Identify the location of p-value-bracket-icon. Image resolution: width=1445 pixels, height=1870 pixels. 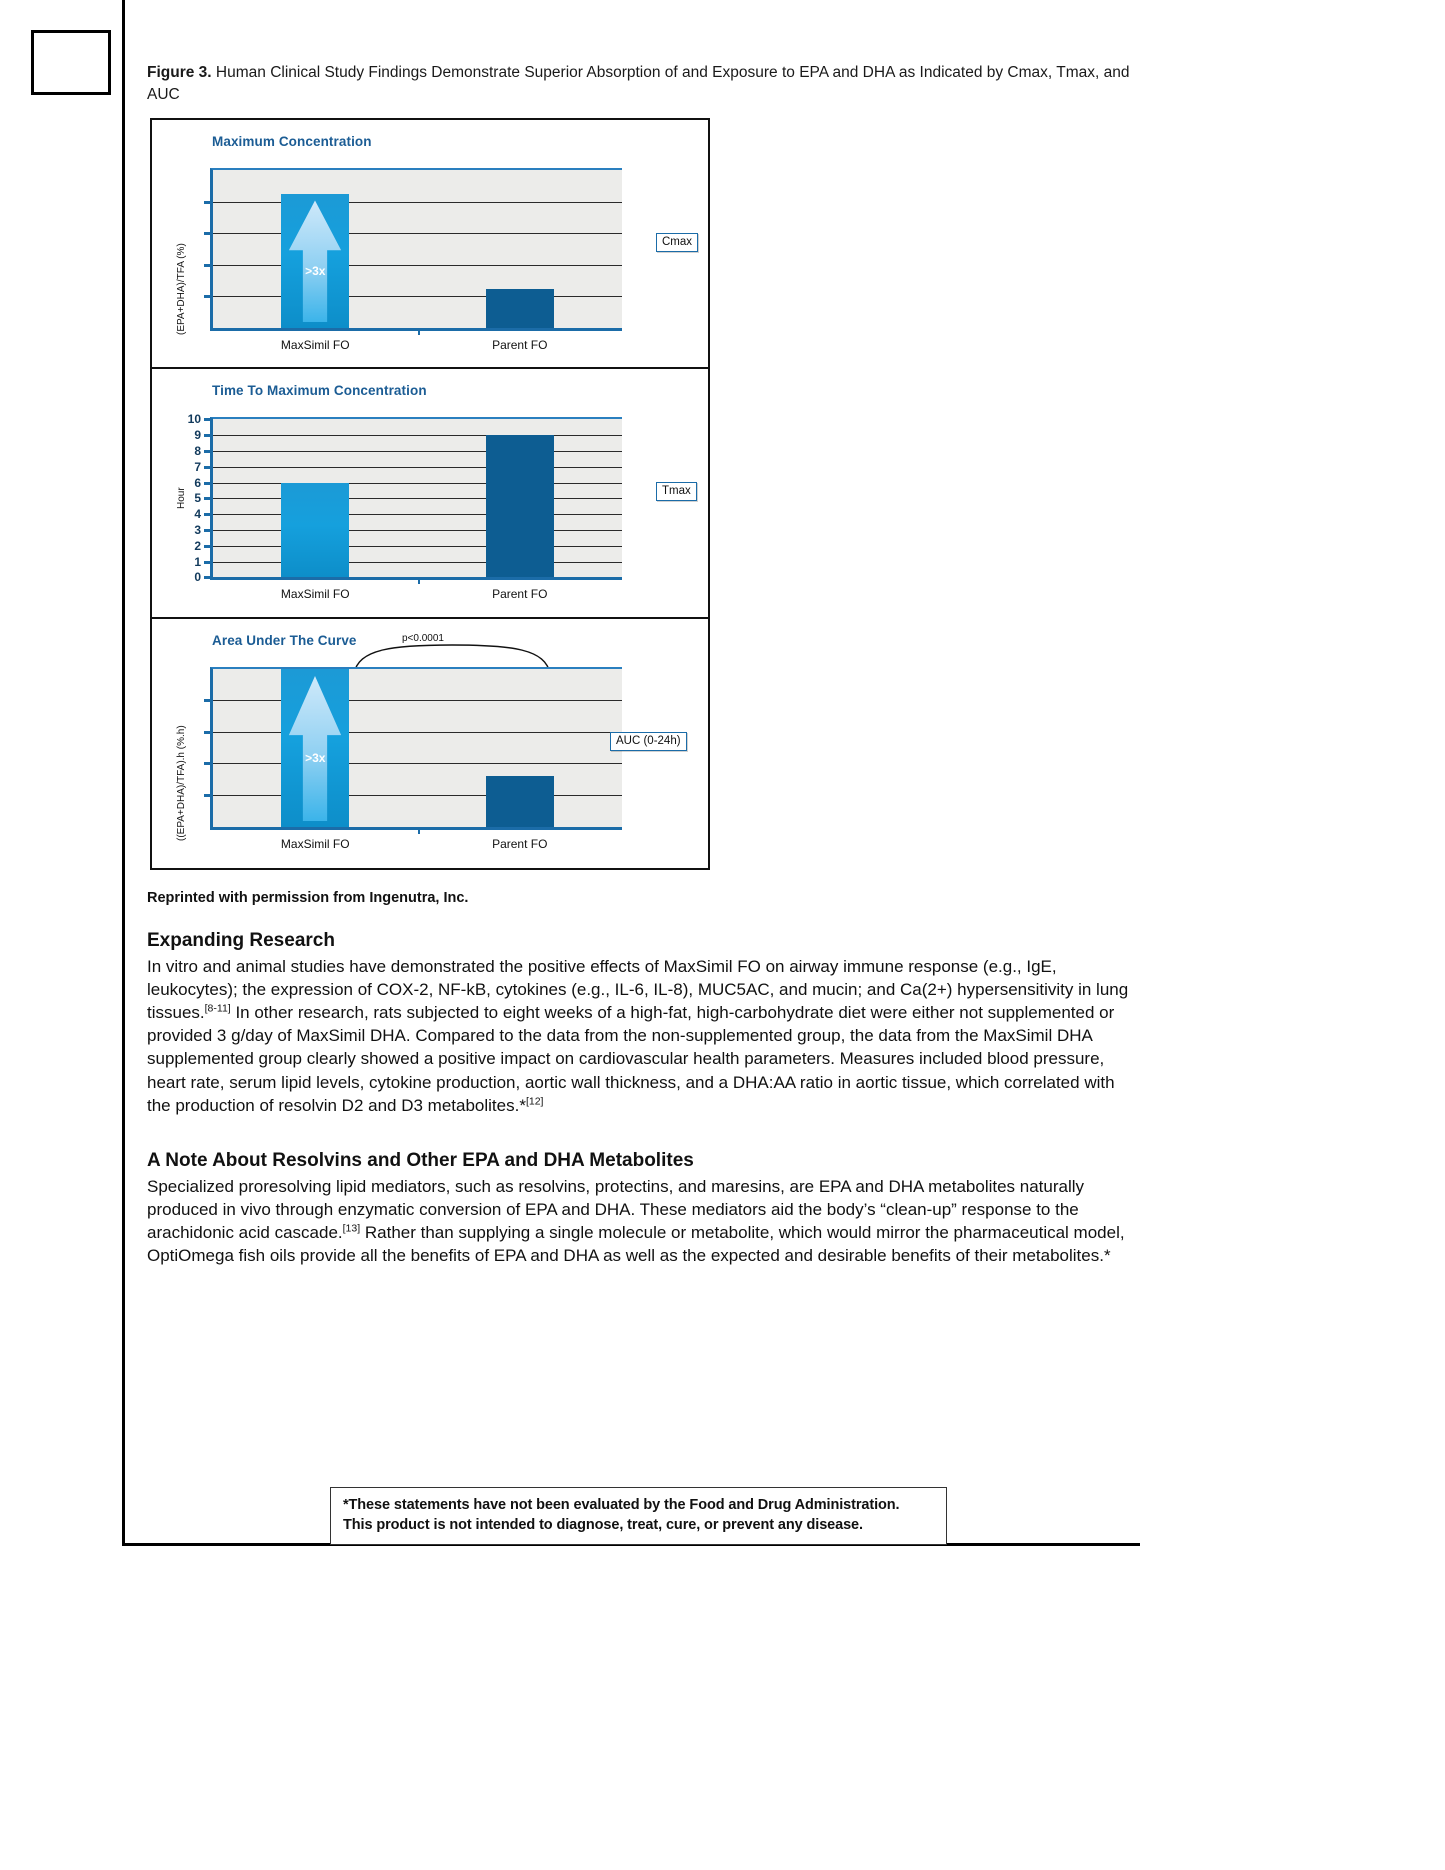
(452, 658).